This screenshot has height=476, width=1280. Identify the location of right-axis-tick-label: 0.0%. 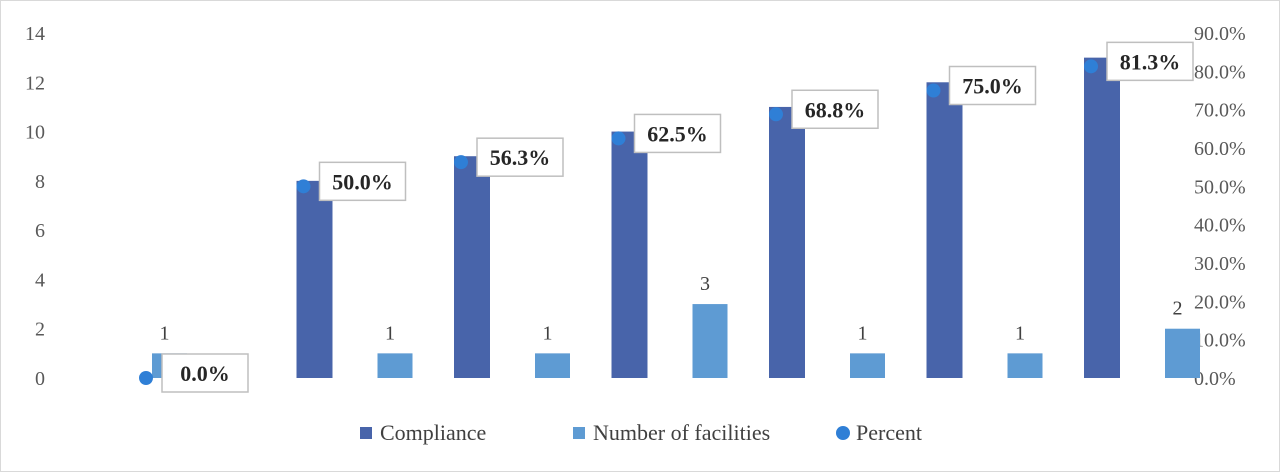
(1215, 379).